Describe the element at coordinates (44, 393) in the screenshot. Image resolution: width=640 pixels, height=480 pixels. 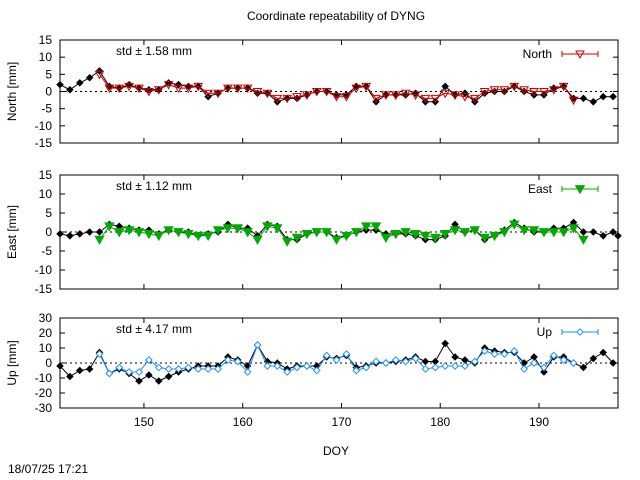
I see `up-y-tick-label: -20` at that location.